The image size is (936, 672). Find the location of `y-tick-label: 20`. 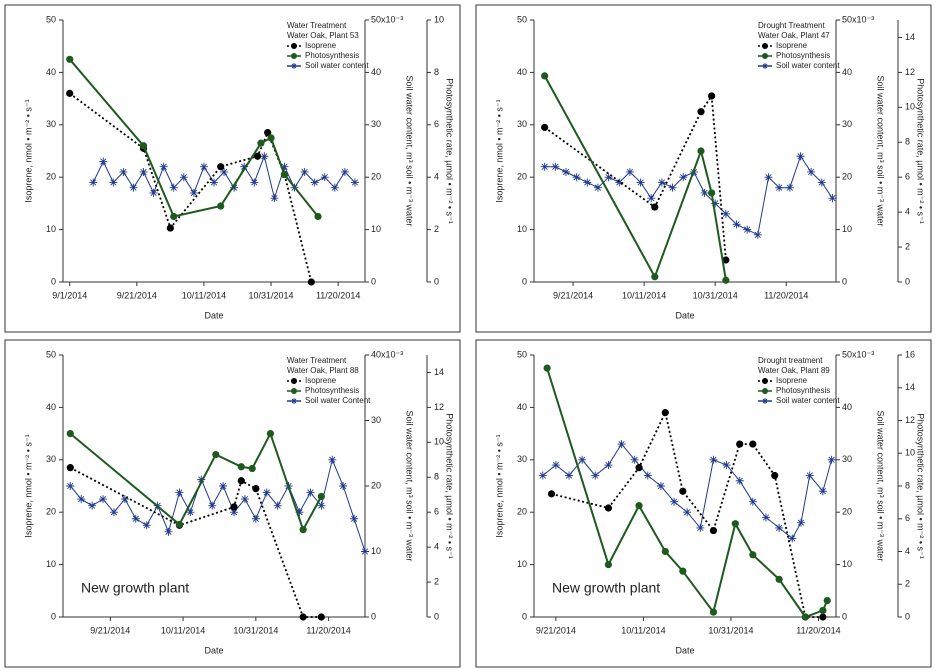

y-tick-label: 20 is located at coordinates (522, 177).